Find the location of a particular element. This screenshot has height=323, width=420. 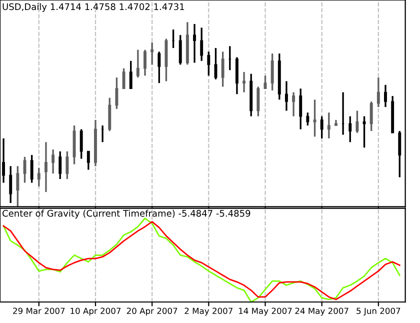

chart-title: USD,Daily 1.4714 1.4758 1.4702 1.4731 is located at coordinates (93, 7).